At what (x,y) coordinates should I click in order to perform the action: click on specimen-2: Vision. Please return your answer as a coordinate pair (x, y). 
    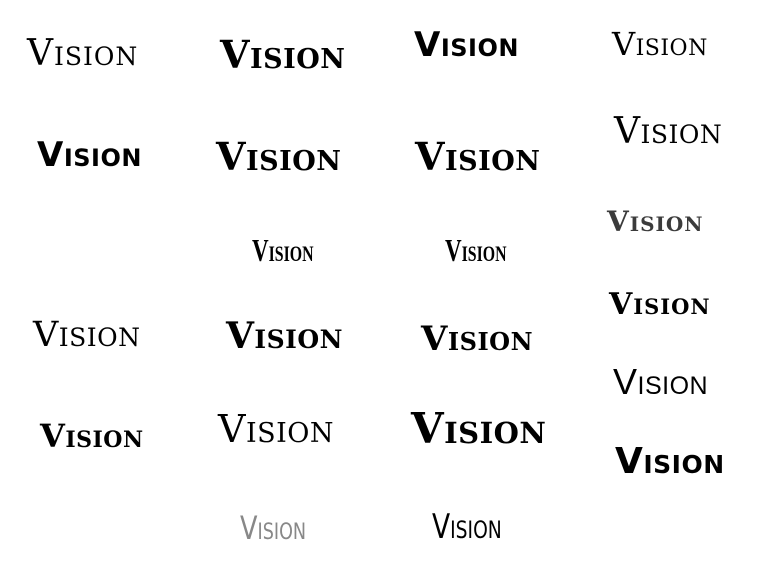
    Looking at the image, I should click on (283, 54).